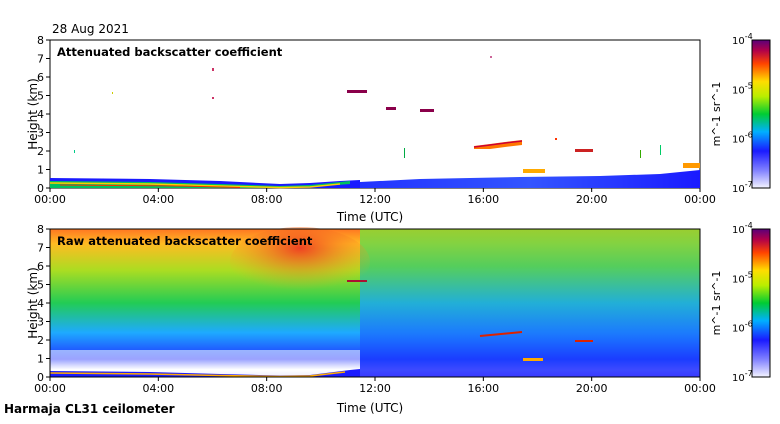 The image size is (780, 424). Describe the element at coordinates (205, 360) in the screenshot. I see `raw-low-noise` at that location.